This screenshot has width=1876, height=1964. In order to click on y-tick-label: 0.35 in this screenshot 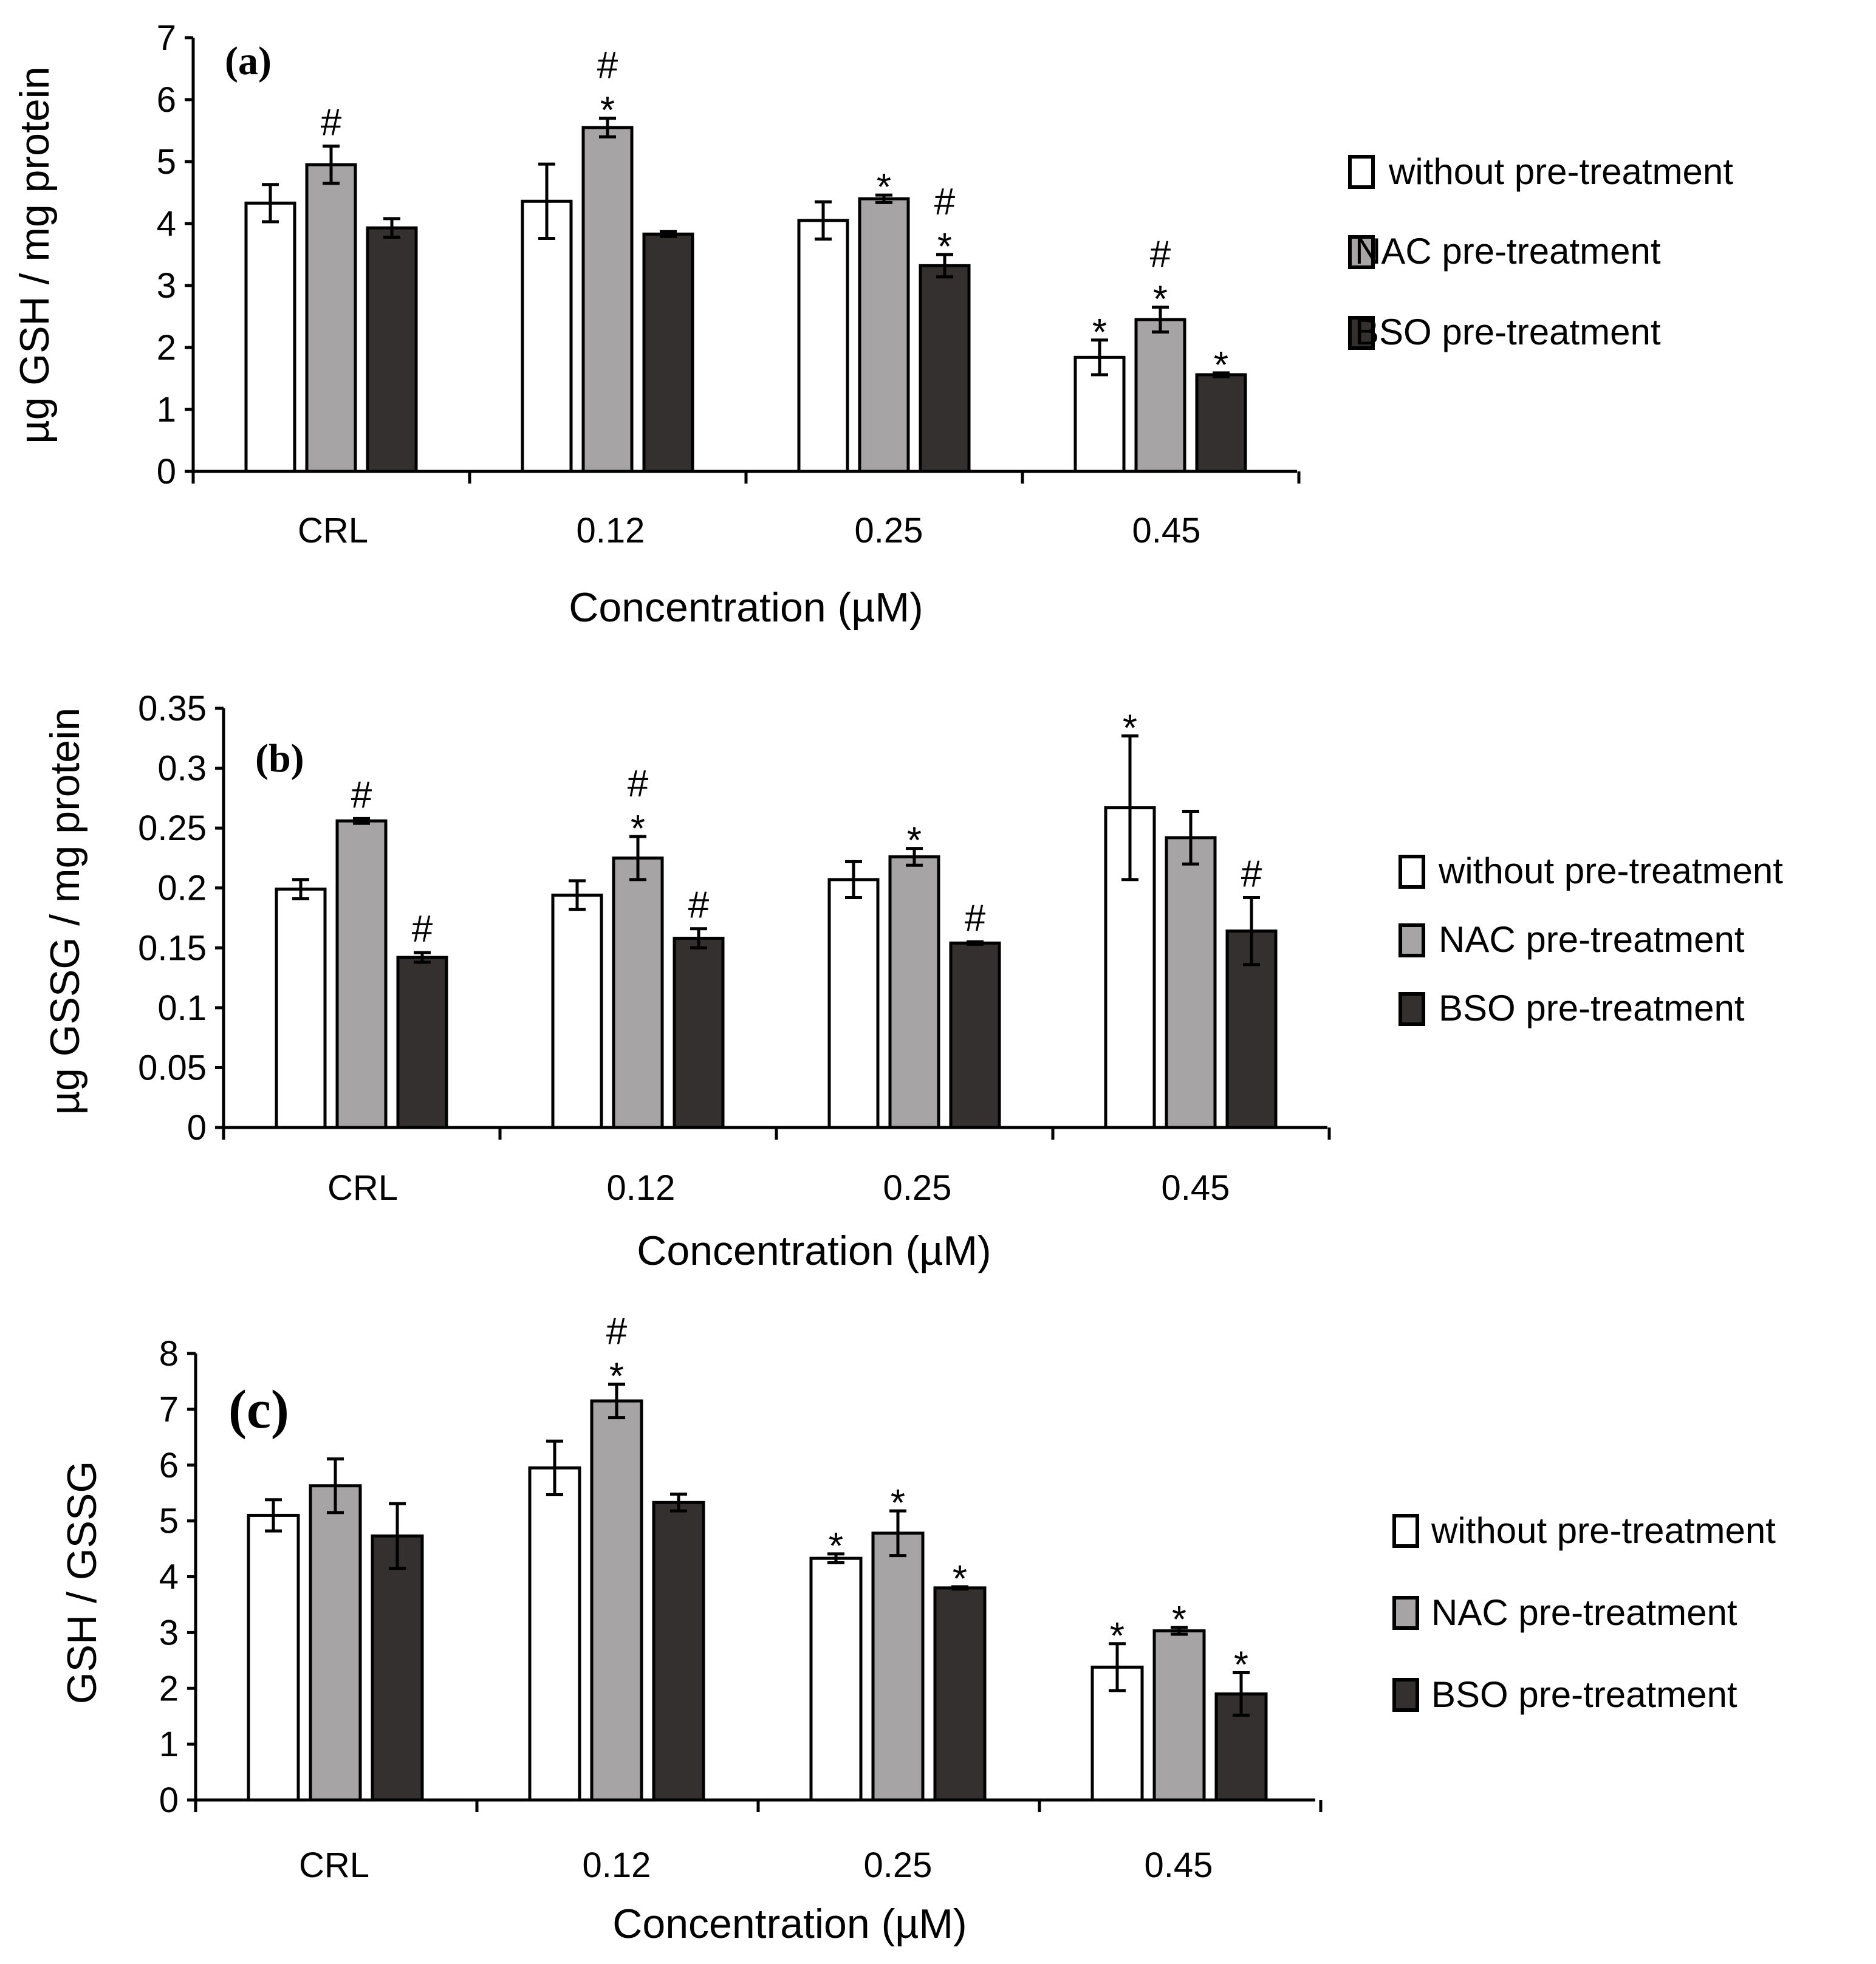, I will do `click(172, 708)`.